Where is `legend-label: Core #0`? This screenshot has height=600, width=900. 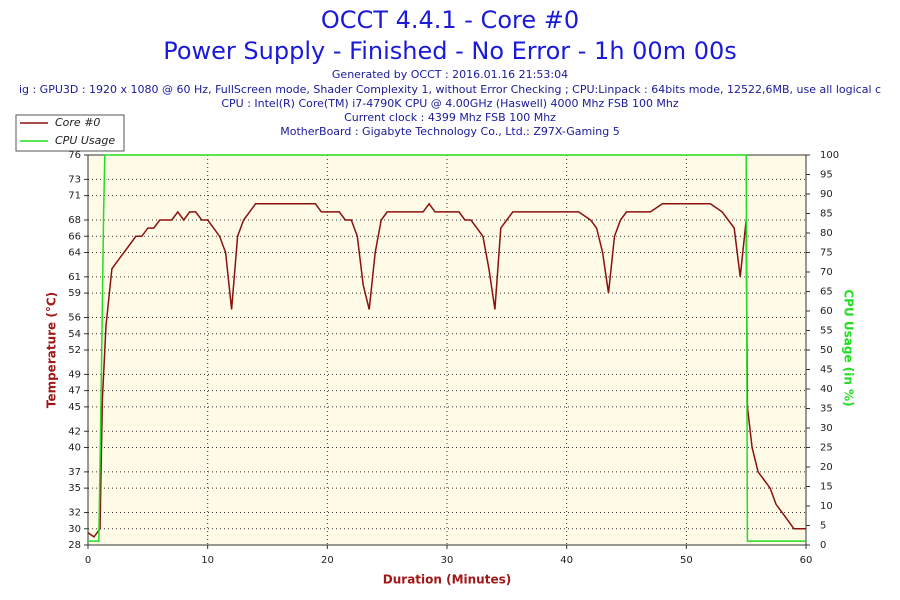 legend-label: Core #0 is located at coordinates (77, 122).